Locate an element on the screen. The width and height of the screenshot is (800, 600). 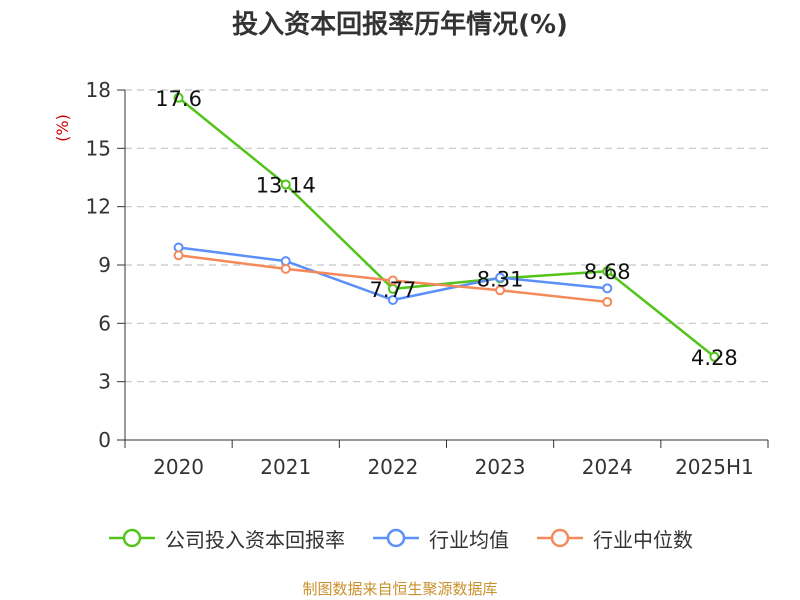
x-tick-label: 2020 is located at coordinates (178, 467).